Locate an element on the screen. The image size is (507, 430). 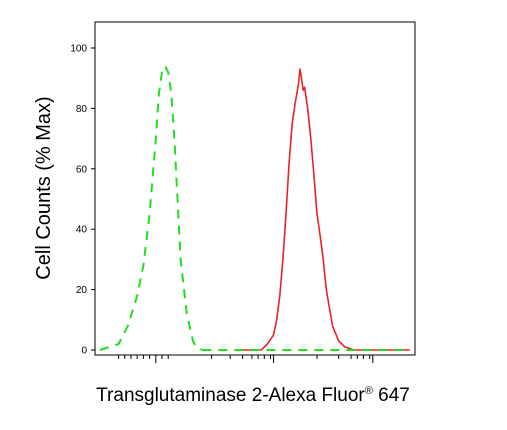
y-axis: 0 20 40 60 80 100 is located at coordinates (82, 200).